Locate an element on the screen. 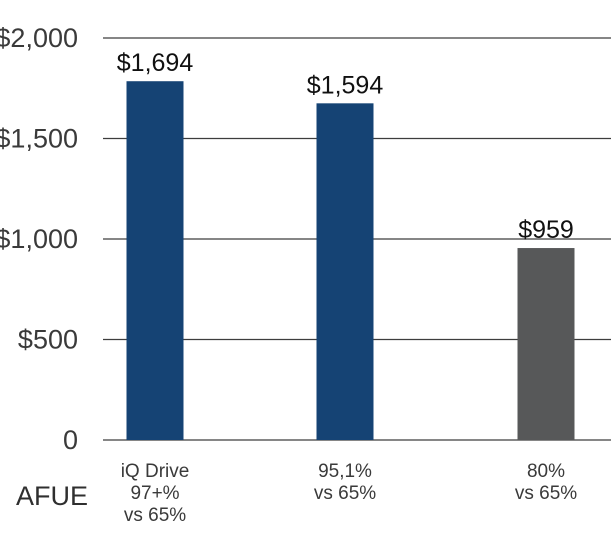 This screenshot has width=611, height=551. data-label: $959 is located at coordinates (546, 230).